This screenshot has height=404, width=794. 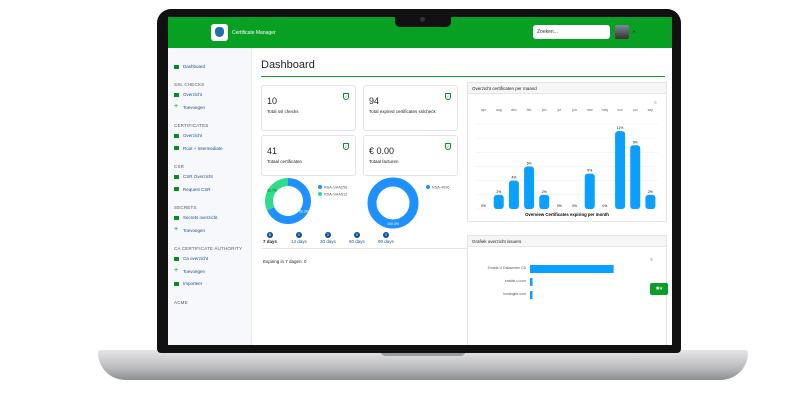 What do you see at coordinates (196, 217) in the screenshot?
I see `sidebar-item-secrets-overzicht: Secrets overzicht` at bounding box center [196, 217].